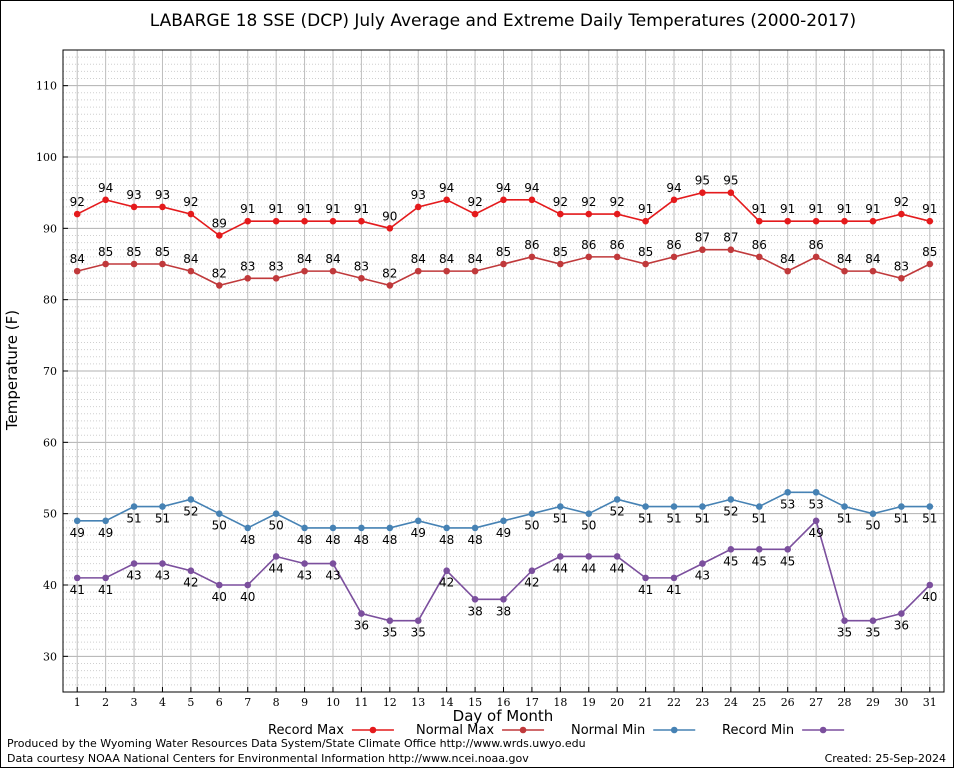 Image resolution: width=954 pixels, height=768 pixels. I want to click on record-min-label: 38, so click(503, 611).